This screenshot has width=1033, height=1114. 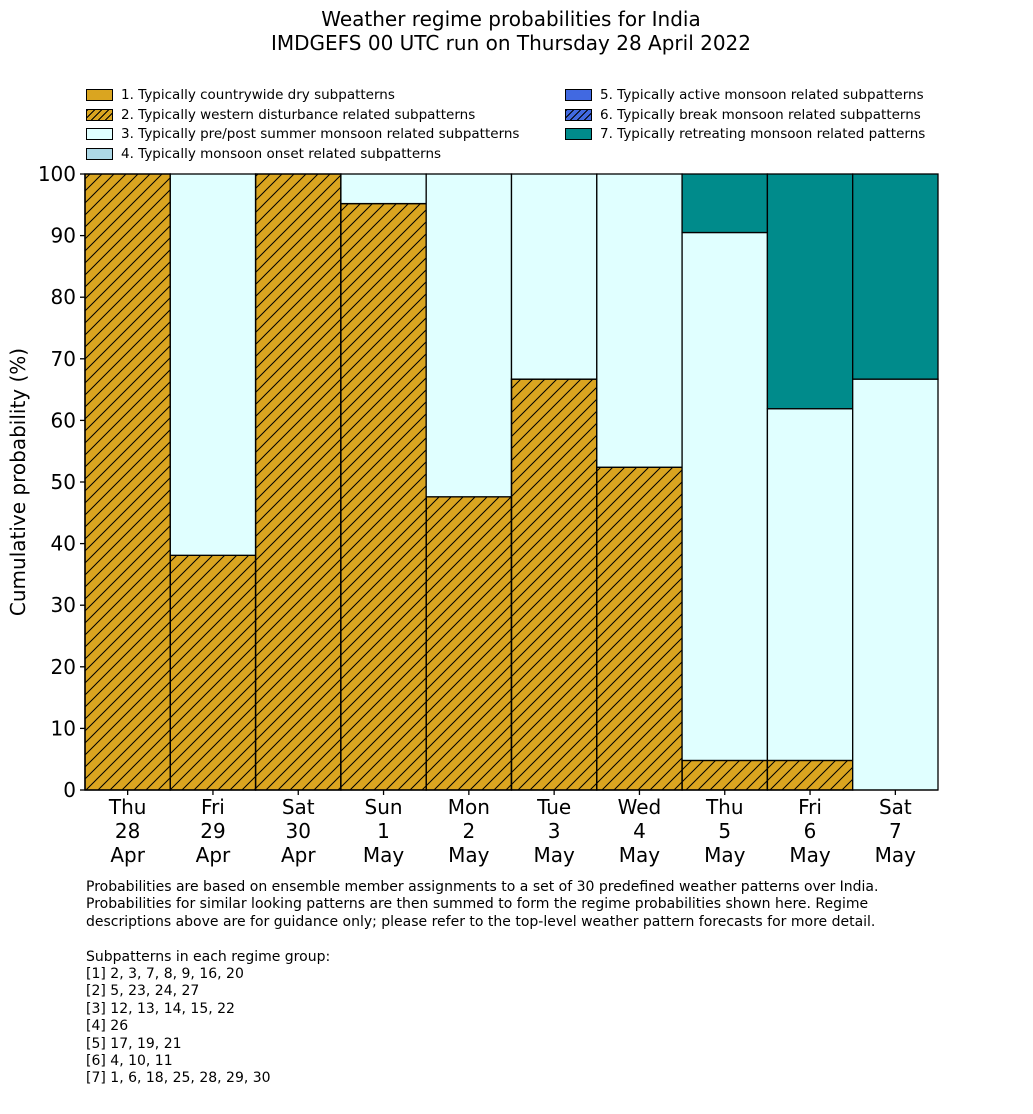 I want to click on x-tick-label: 1, so click(x=383, y=831).